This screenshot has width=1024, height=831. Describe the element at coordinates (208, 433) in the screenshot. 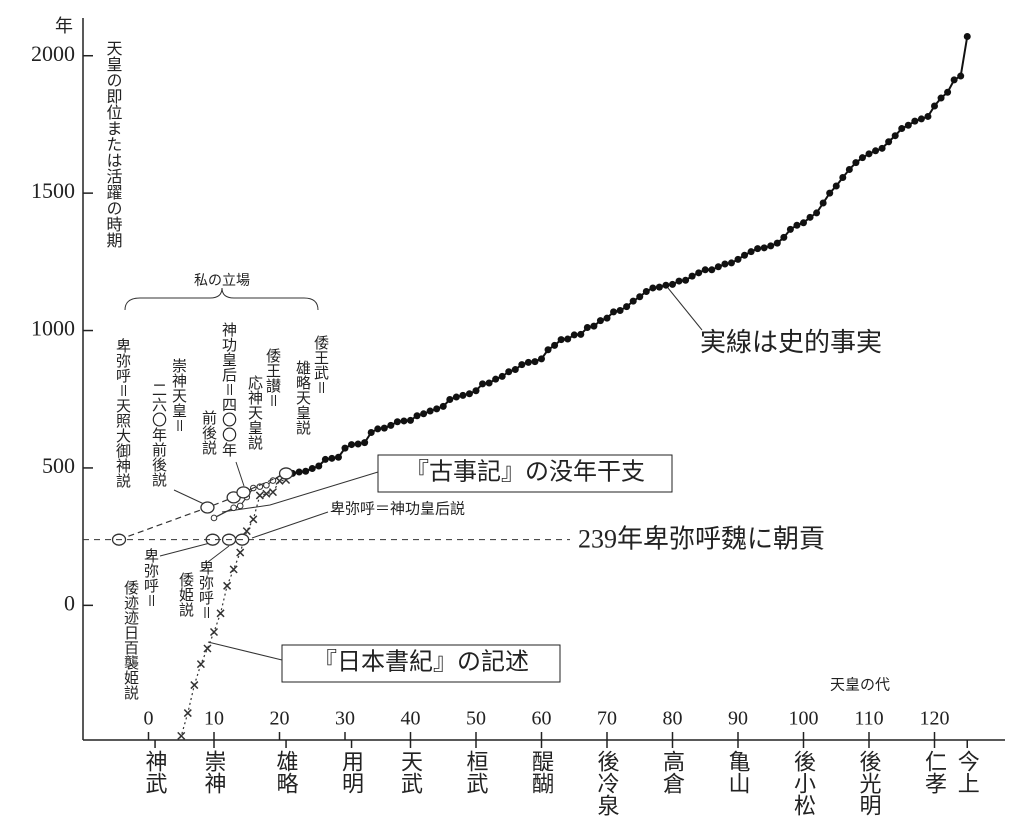

I see `annotation: 前後説` at that location.